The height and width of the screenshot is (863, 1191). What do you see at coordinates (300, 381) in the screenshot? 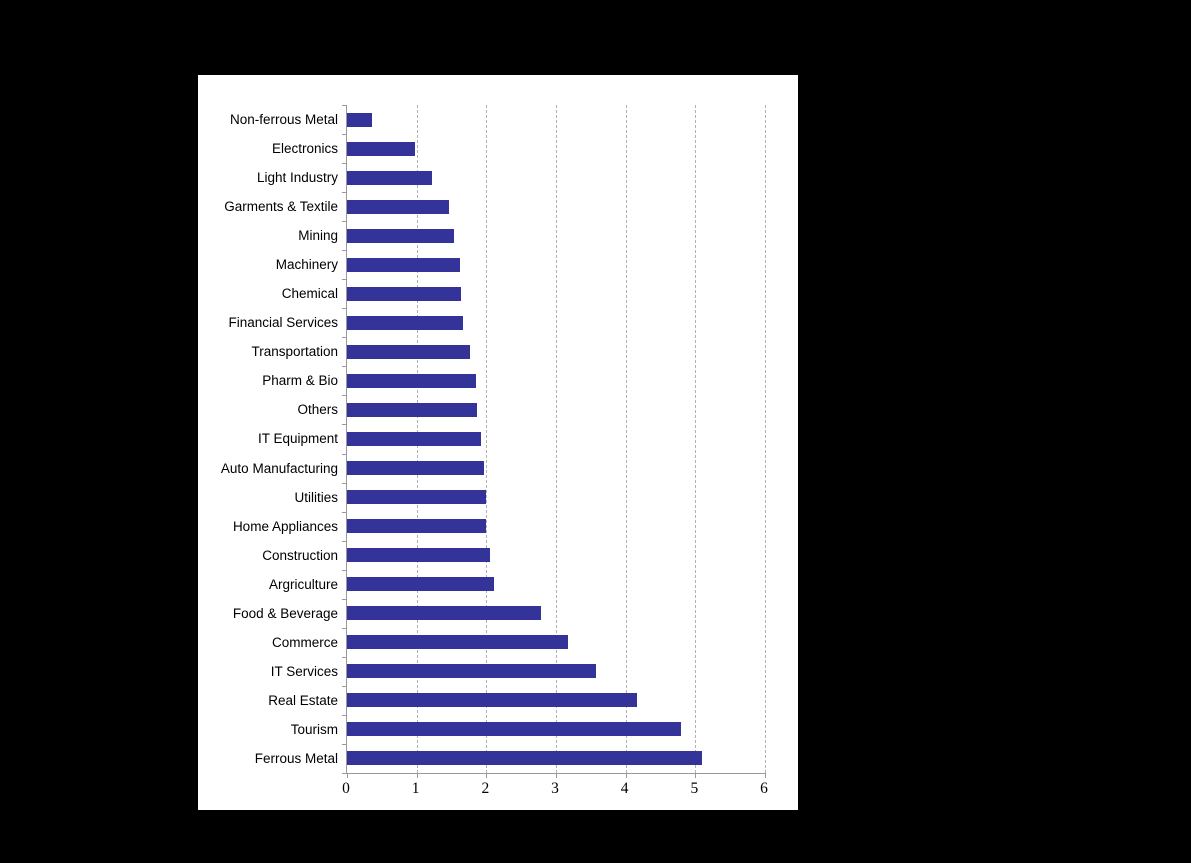
I see `category-label: Pharm & Bio` at bounding box center [300, 381].